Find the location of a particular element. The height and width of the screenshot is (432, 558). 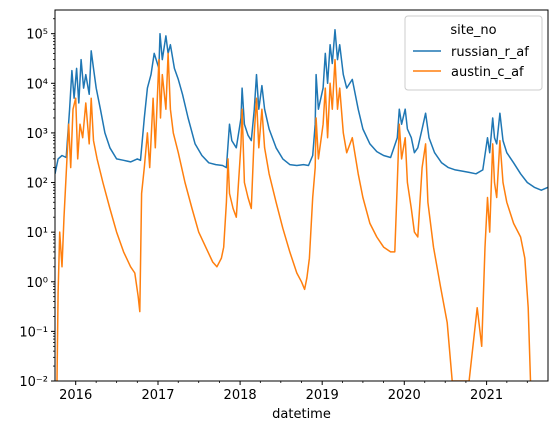

x-tick-label-2021: 2021 is located at coordinates (486, 395).